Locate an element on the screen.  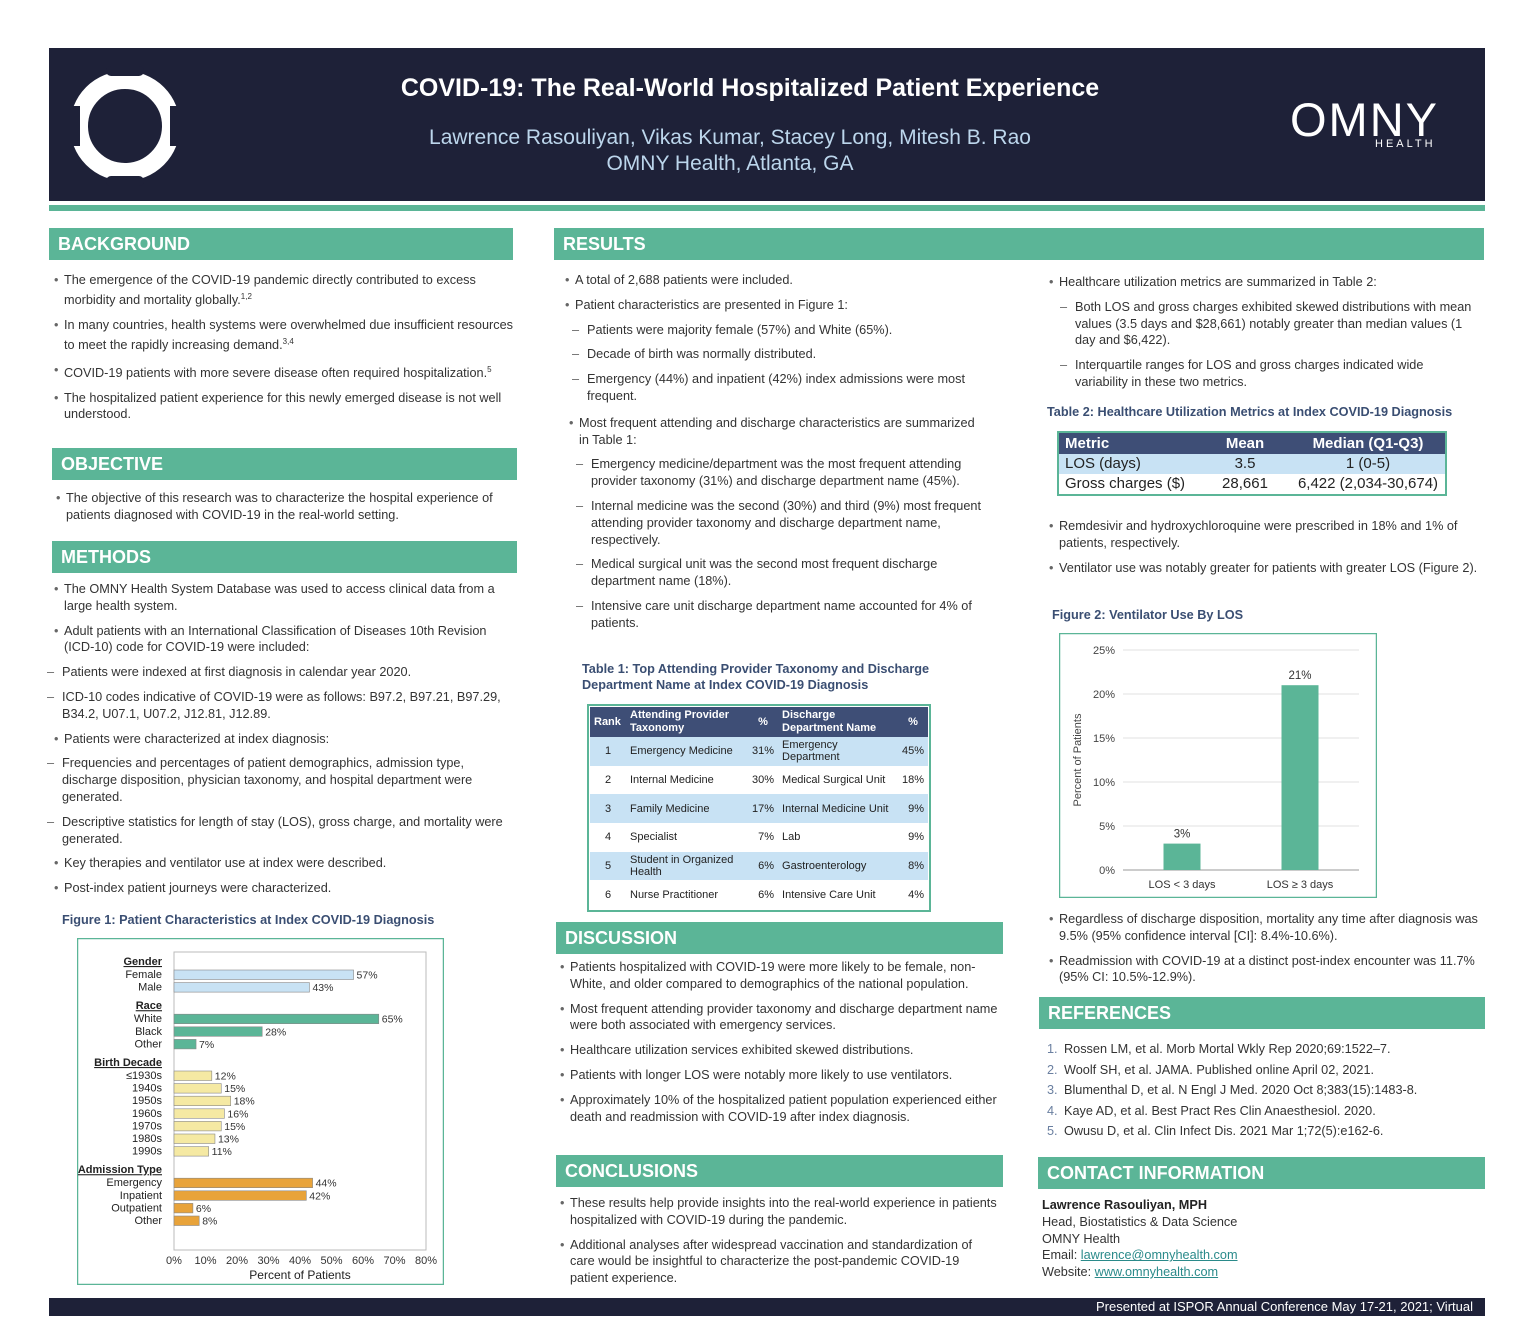
omny-logo-text: OMNY is located at coordinates (1364, 119).